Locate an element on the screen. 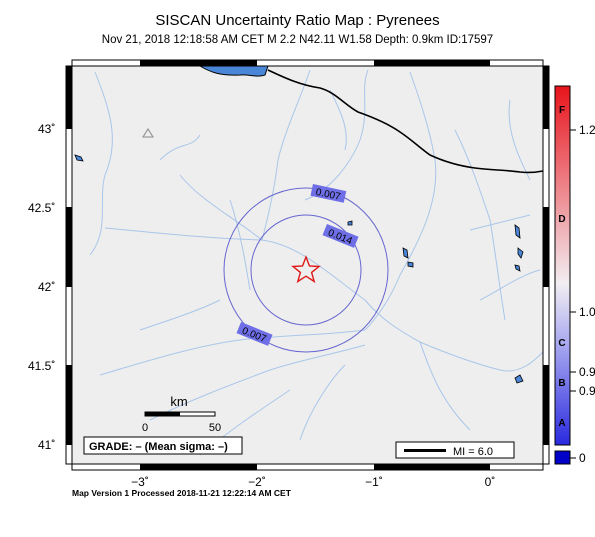 The width and height of the screenshot is (595, 537). lat-label-41: 41˚ is located at coordinates (46, 445).